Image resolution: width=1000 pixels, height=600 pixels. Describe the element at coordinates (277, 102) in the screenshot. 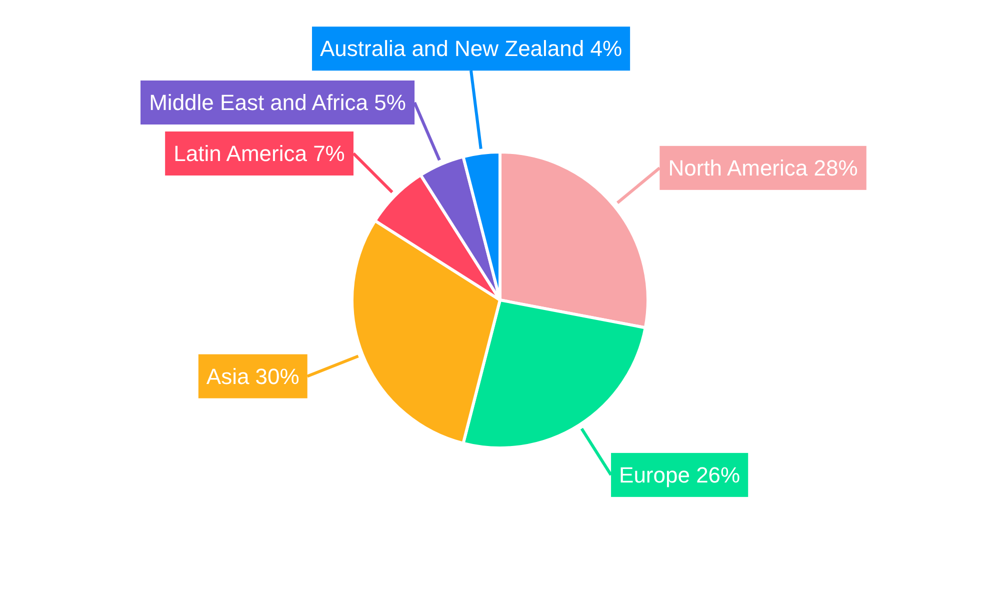

I see `slice-label: Middle East and Africa 5%` at that location.